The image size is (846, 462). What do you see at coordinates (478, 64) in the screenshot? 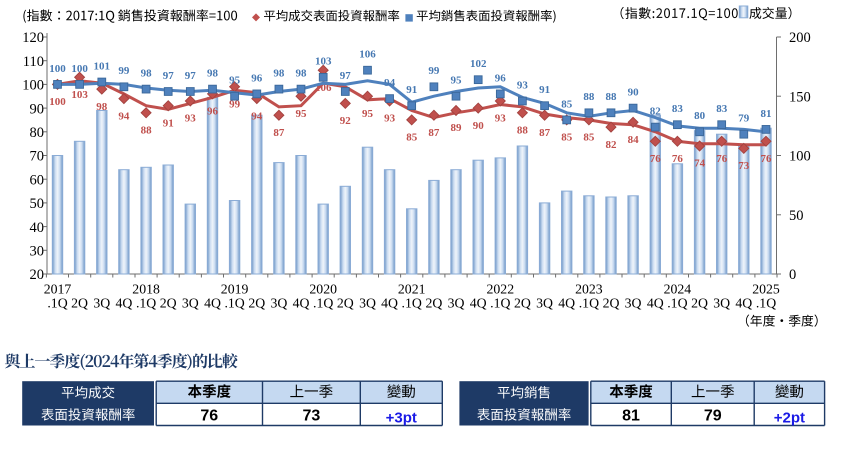
I see `svg-text: 102` at bounding box center [478, 64].